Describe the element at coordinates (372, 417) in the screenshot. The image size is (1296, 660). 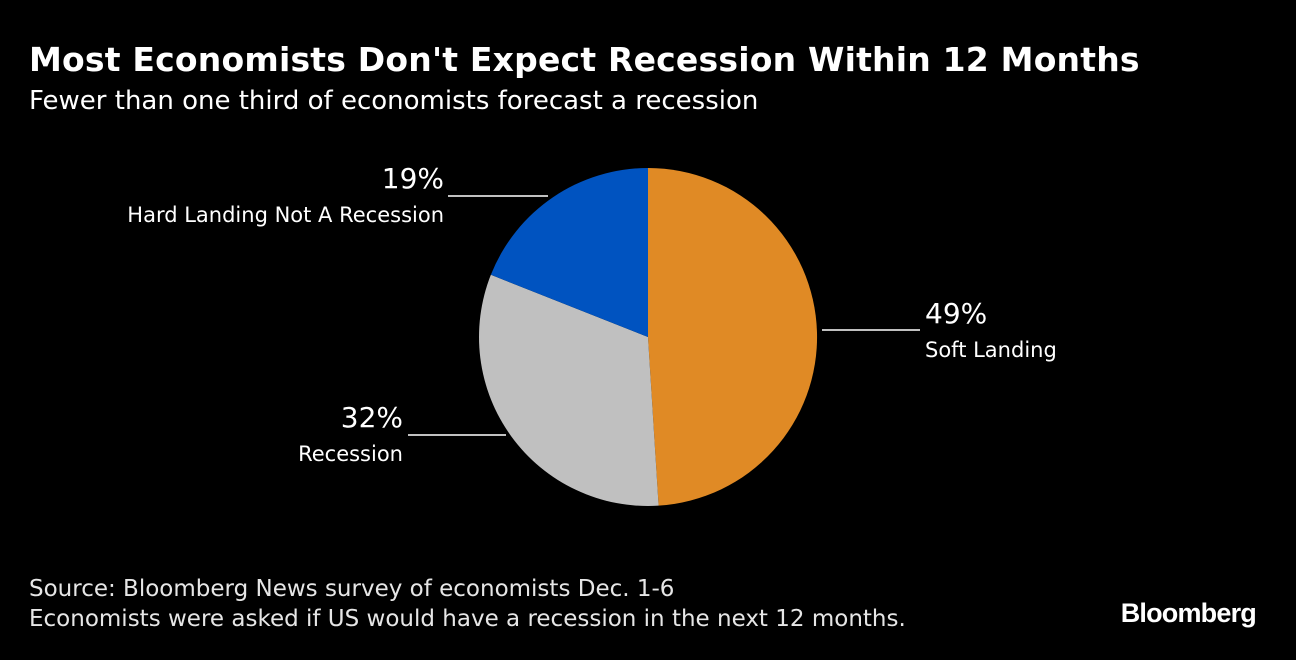
I see `pct-label-recession: 32%` at that location.